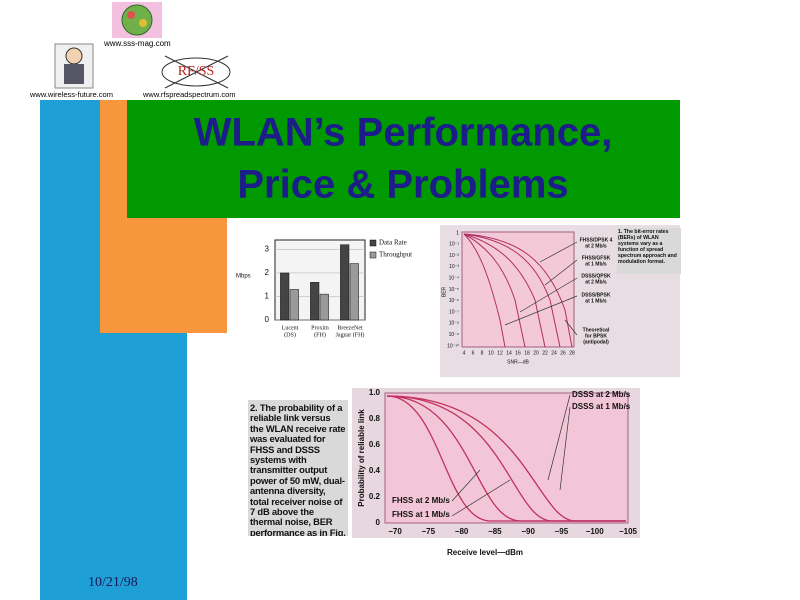 This screenshot has height=600, width=800. What do you see at coordinates (320, 334) in the screenshot?
I see `x-tick-label: (FH)` at bounding box center [320, 334].